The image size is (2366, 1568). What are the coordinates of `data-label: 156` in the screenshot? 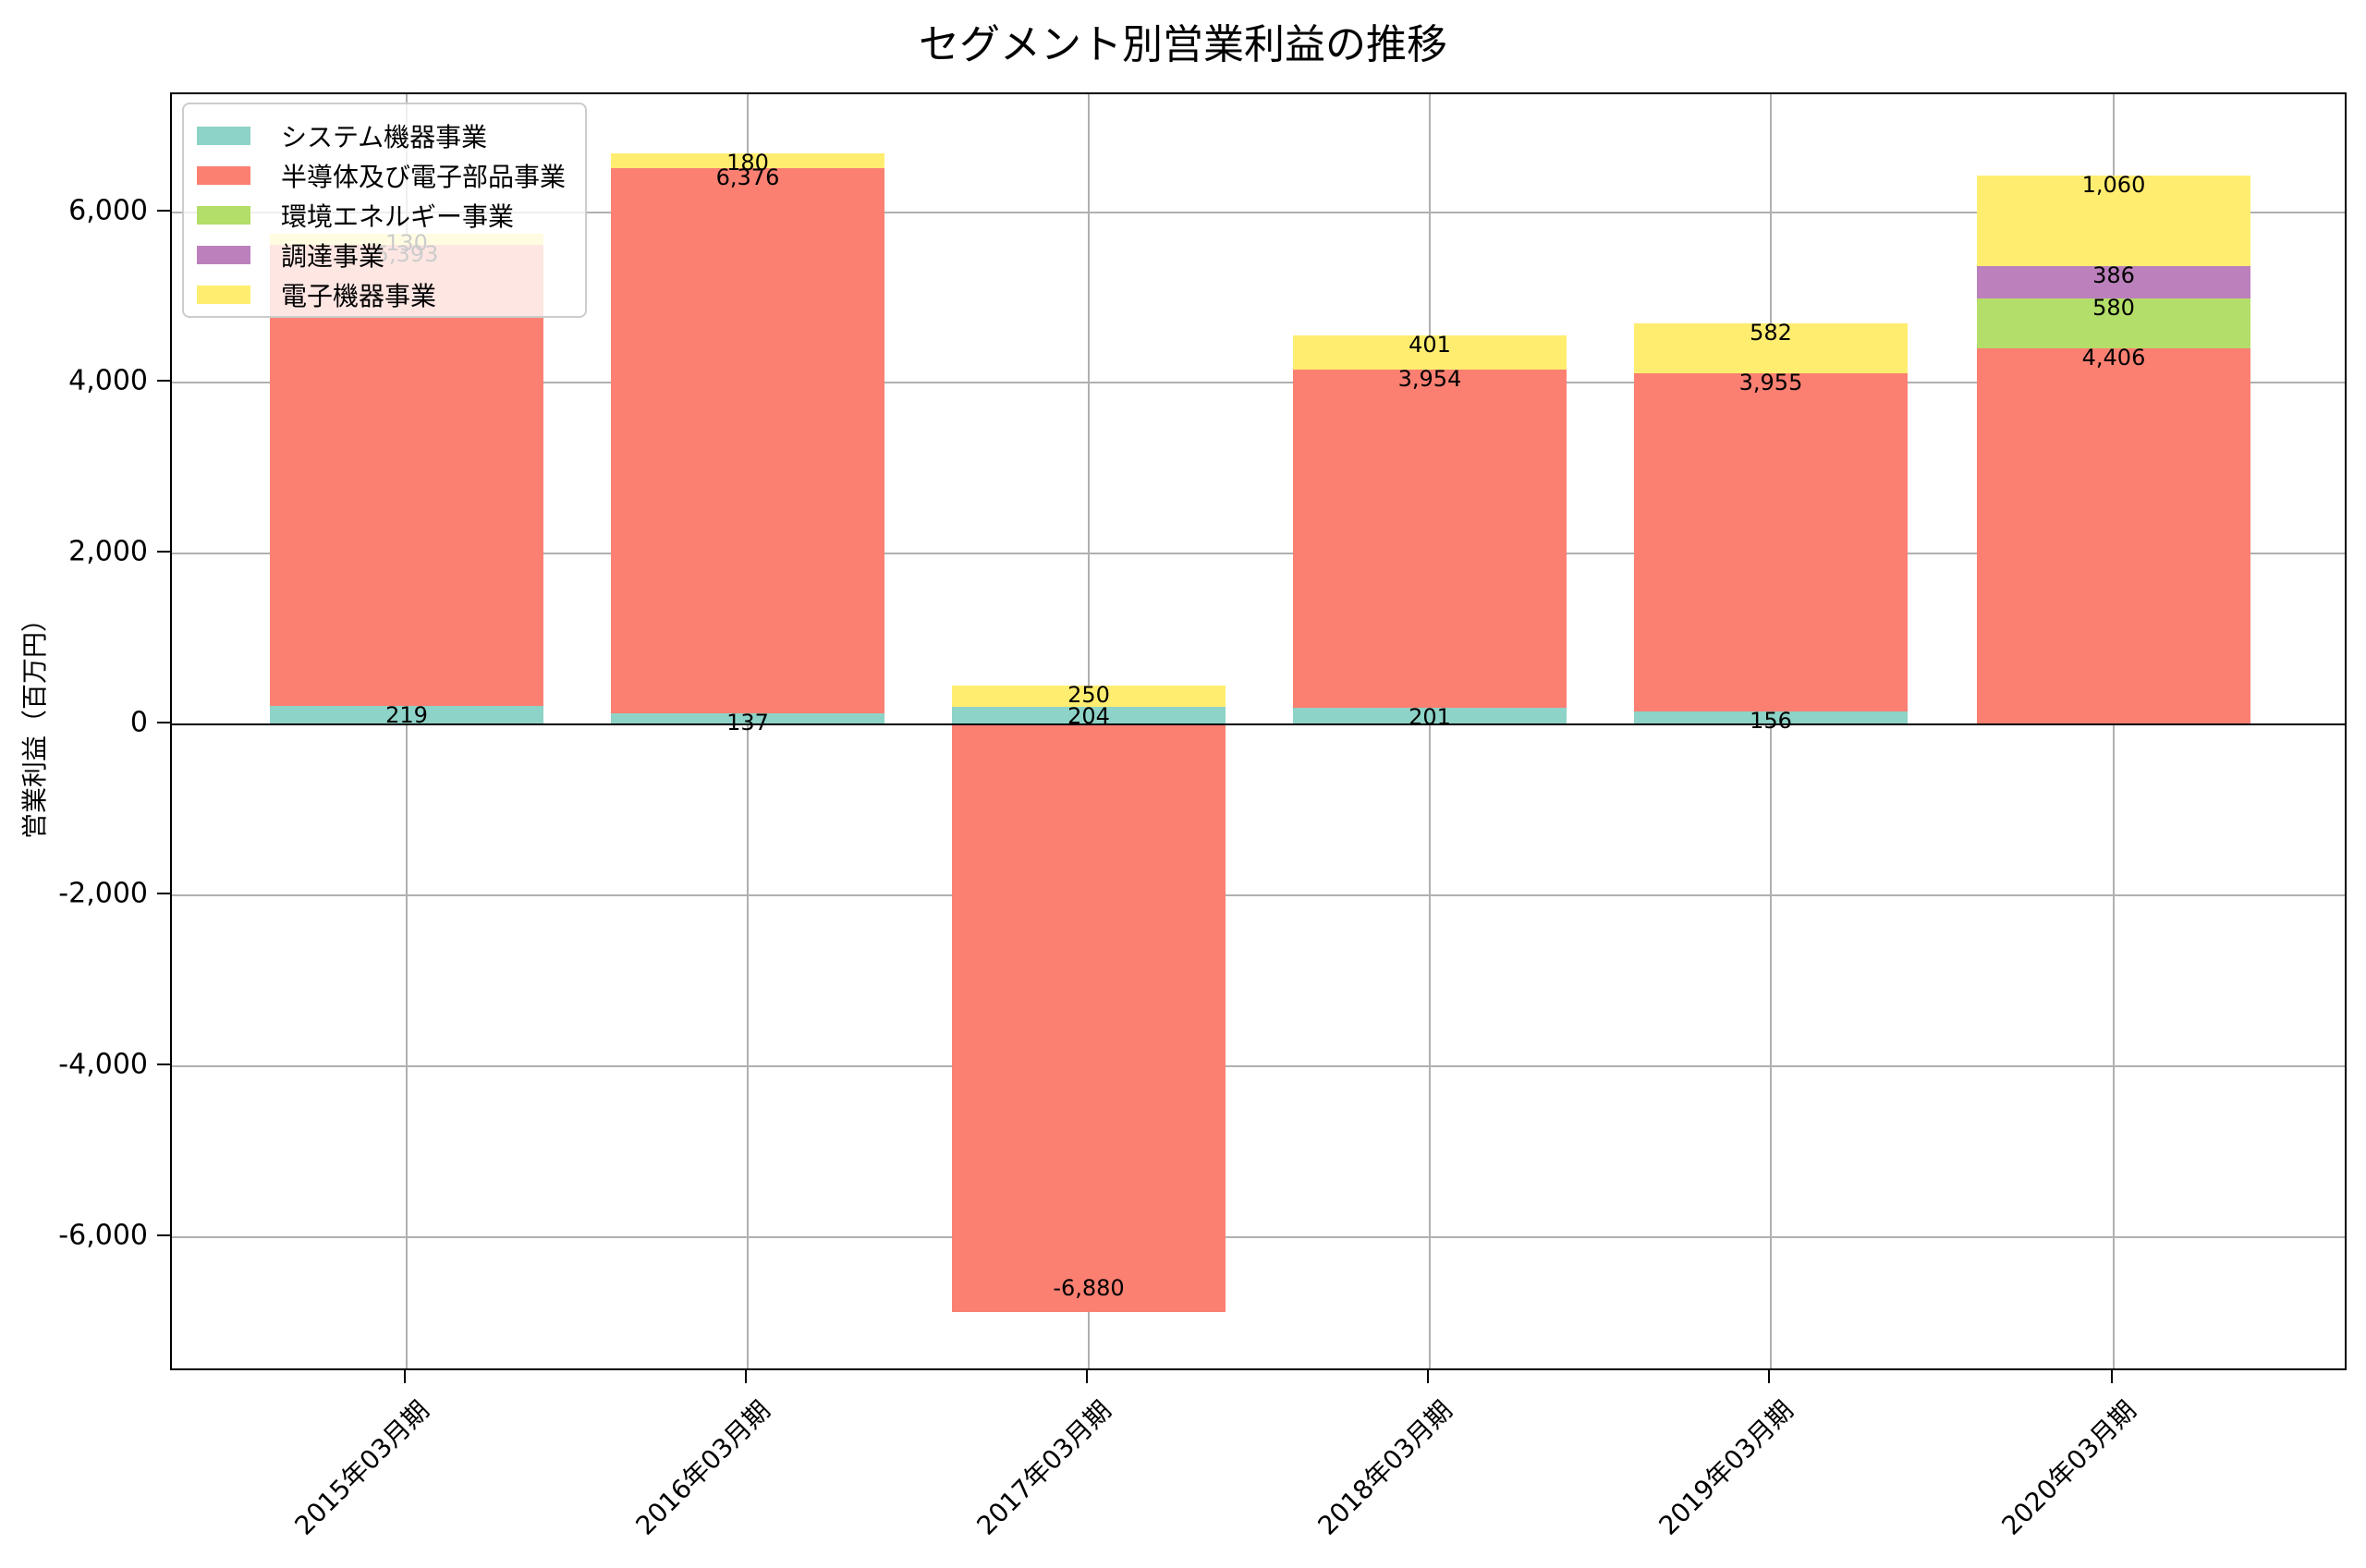 It's located at (1771, 720).